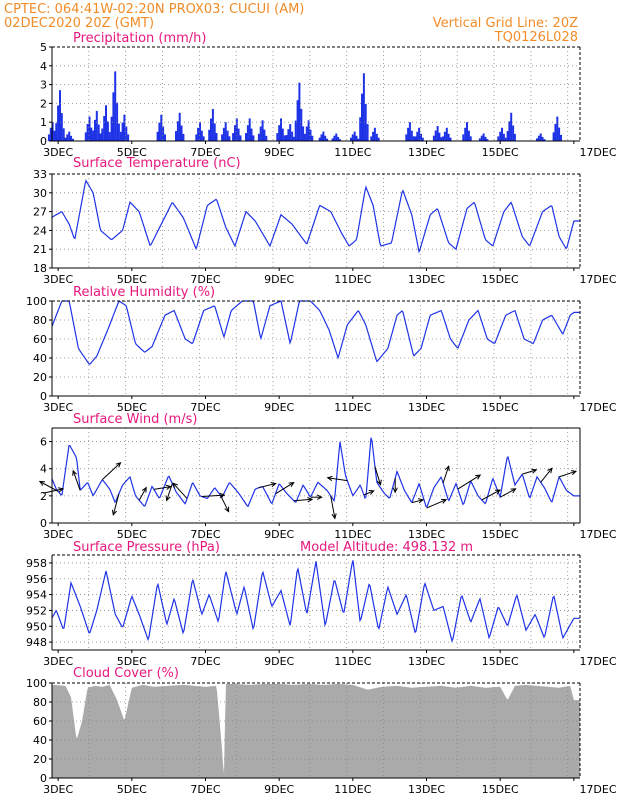 Image resolution: width=618 pixels, height=800 pixels. I want to click on y-tick-label: 40, so click(40, 358).